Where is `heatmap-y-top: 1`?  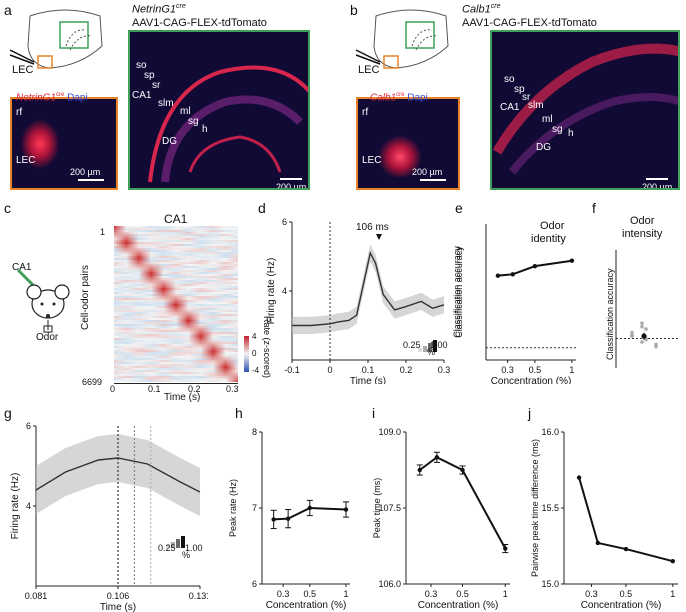 heatmap-y-top: 1 is located at coordinates (103, 232).